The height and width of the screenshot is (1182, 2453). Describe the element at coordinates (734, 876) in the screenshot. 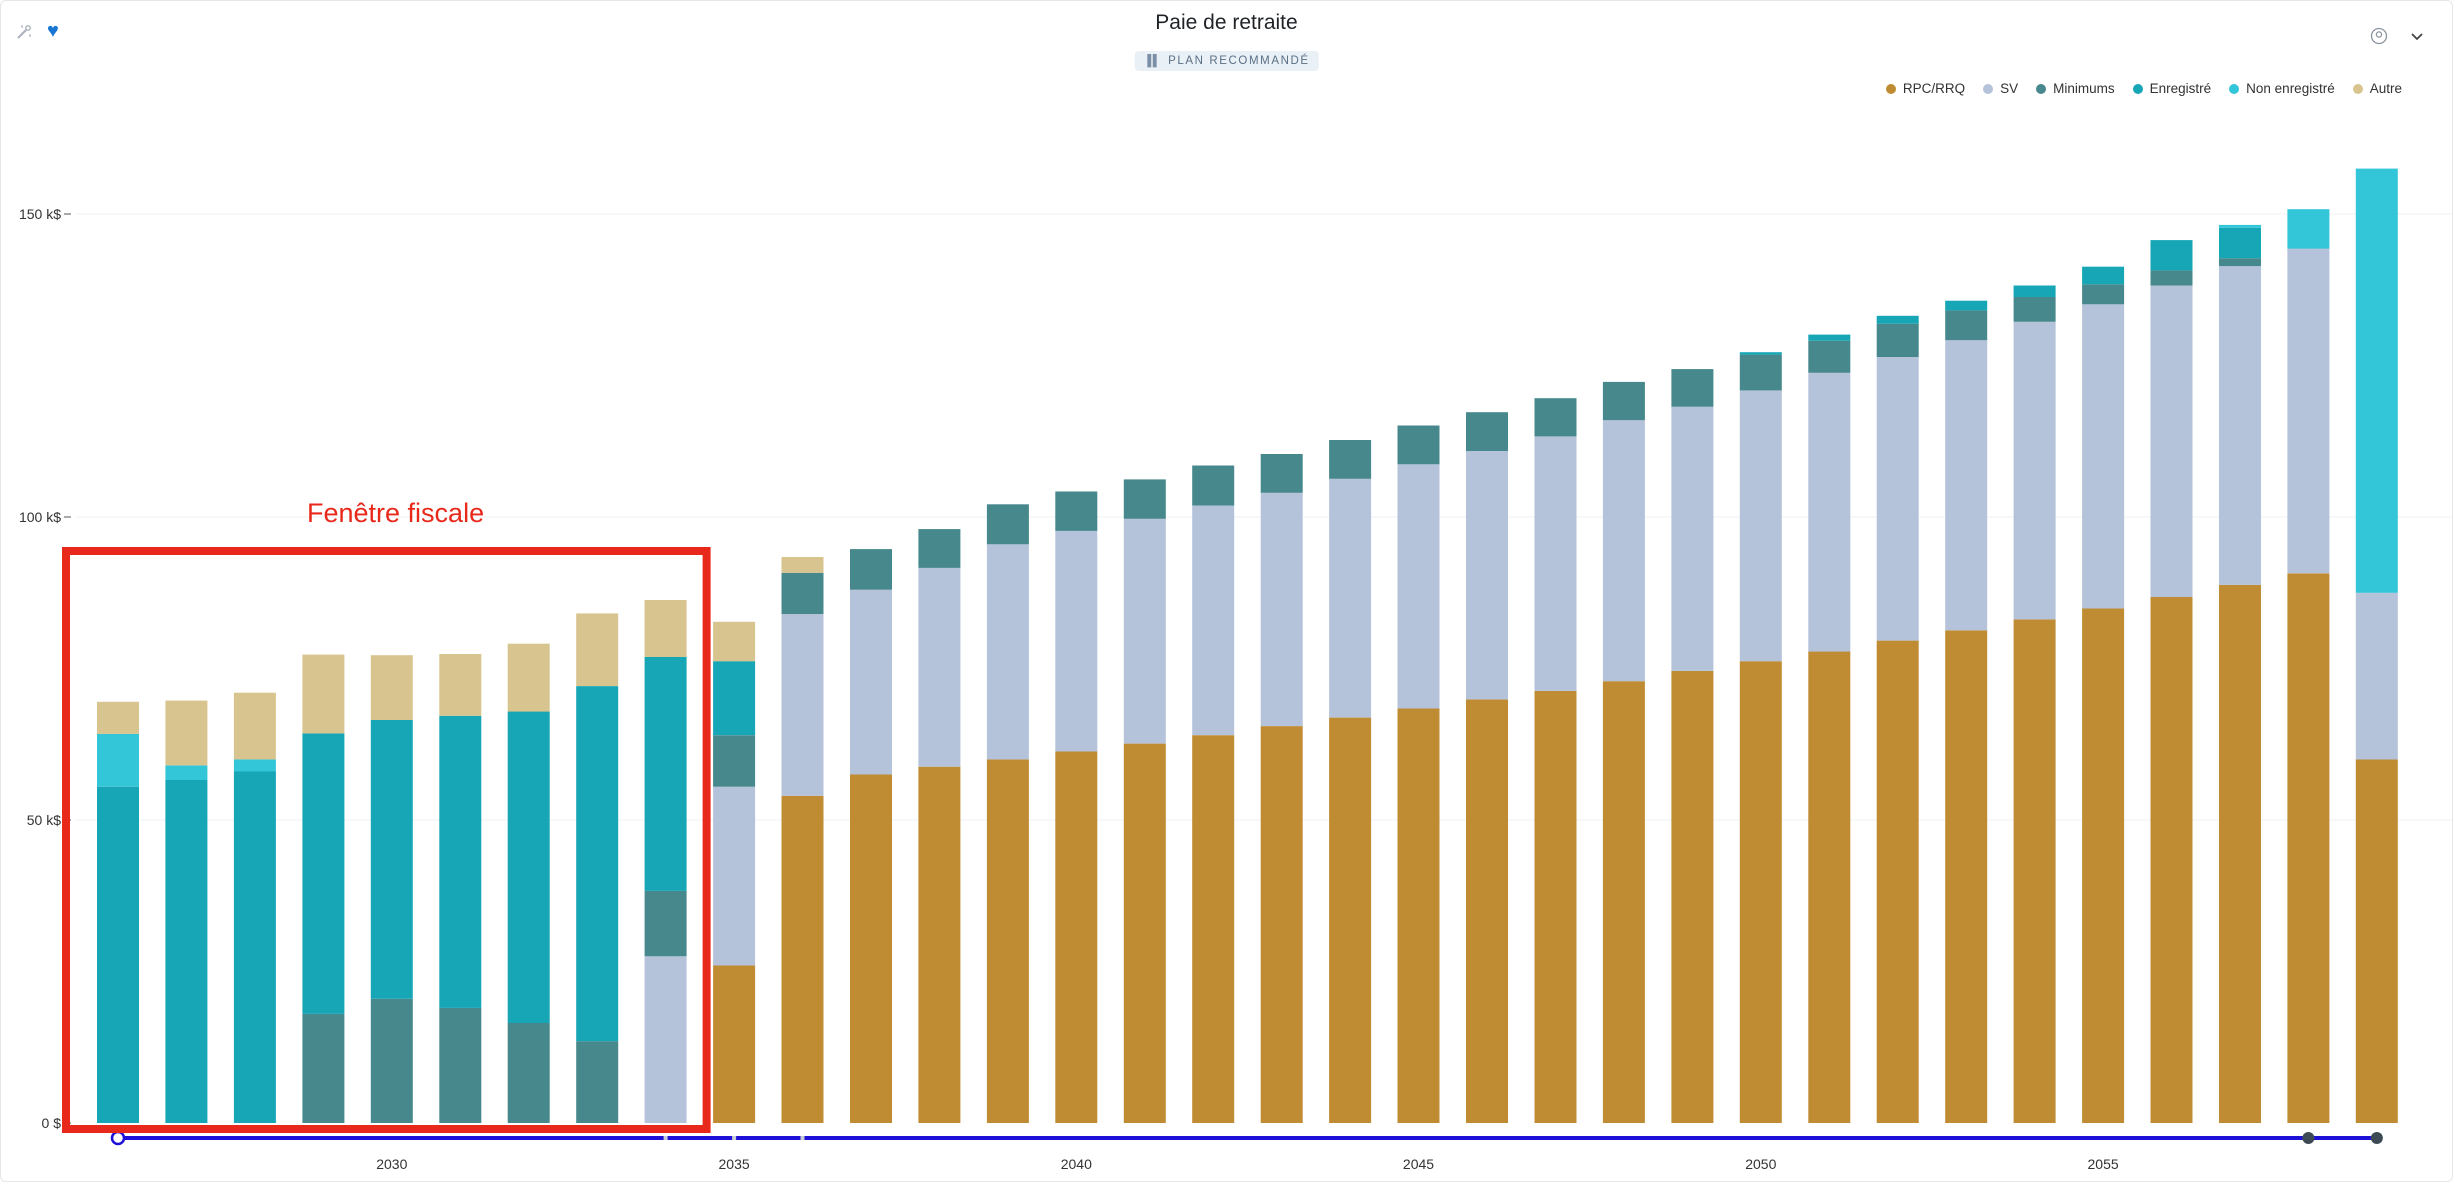

I see `bar-segment-sv-2035` at that location.